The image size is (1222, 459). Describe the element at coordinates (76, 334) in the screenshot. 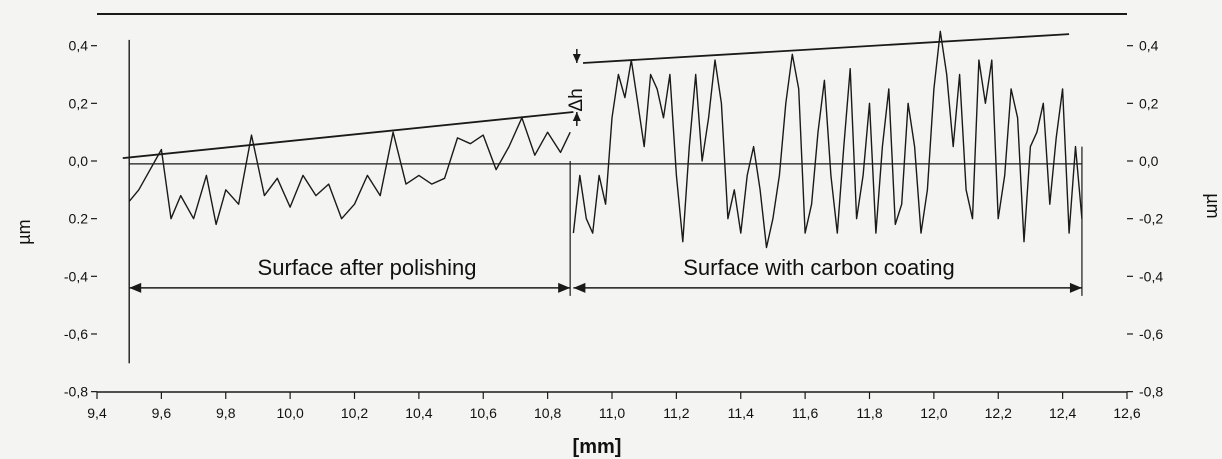

I see `left-y-tick-label: -0,6` at that location.